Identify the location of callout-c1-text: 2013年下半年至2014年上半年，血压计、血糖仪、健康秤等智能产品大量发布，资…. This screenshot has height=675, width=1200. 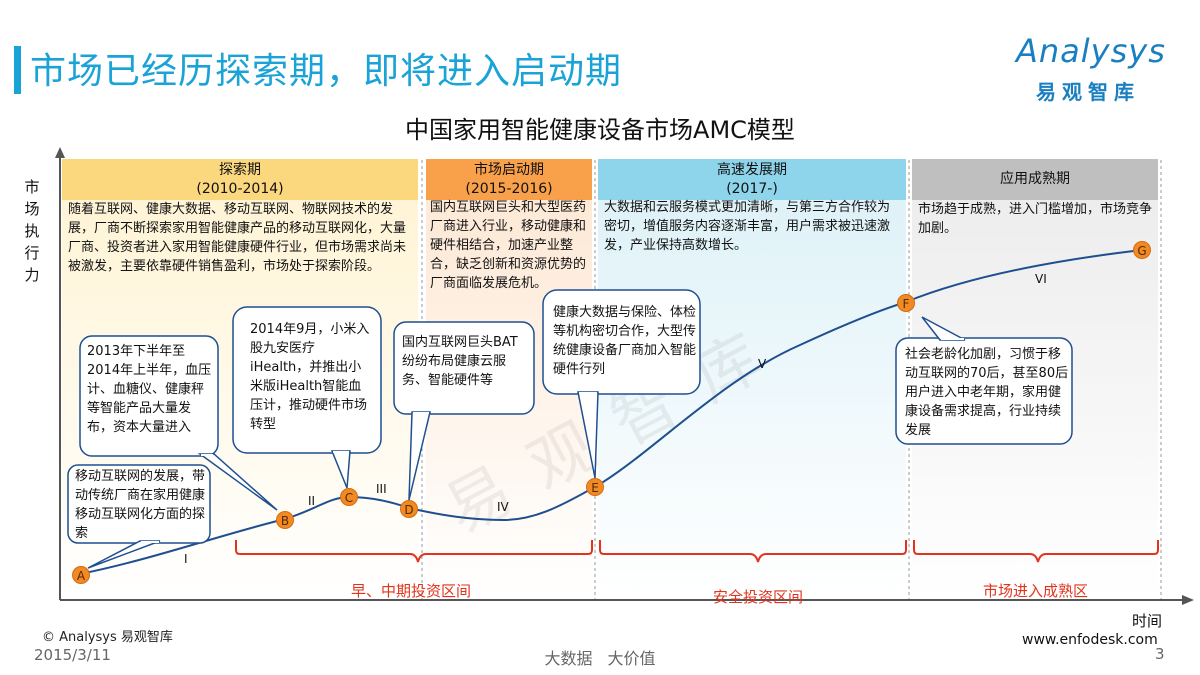
(149, 389).